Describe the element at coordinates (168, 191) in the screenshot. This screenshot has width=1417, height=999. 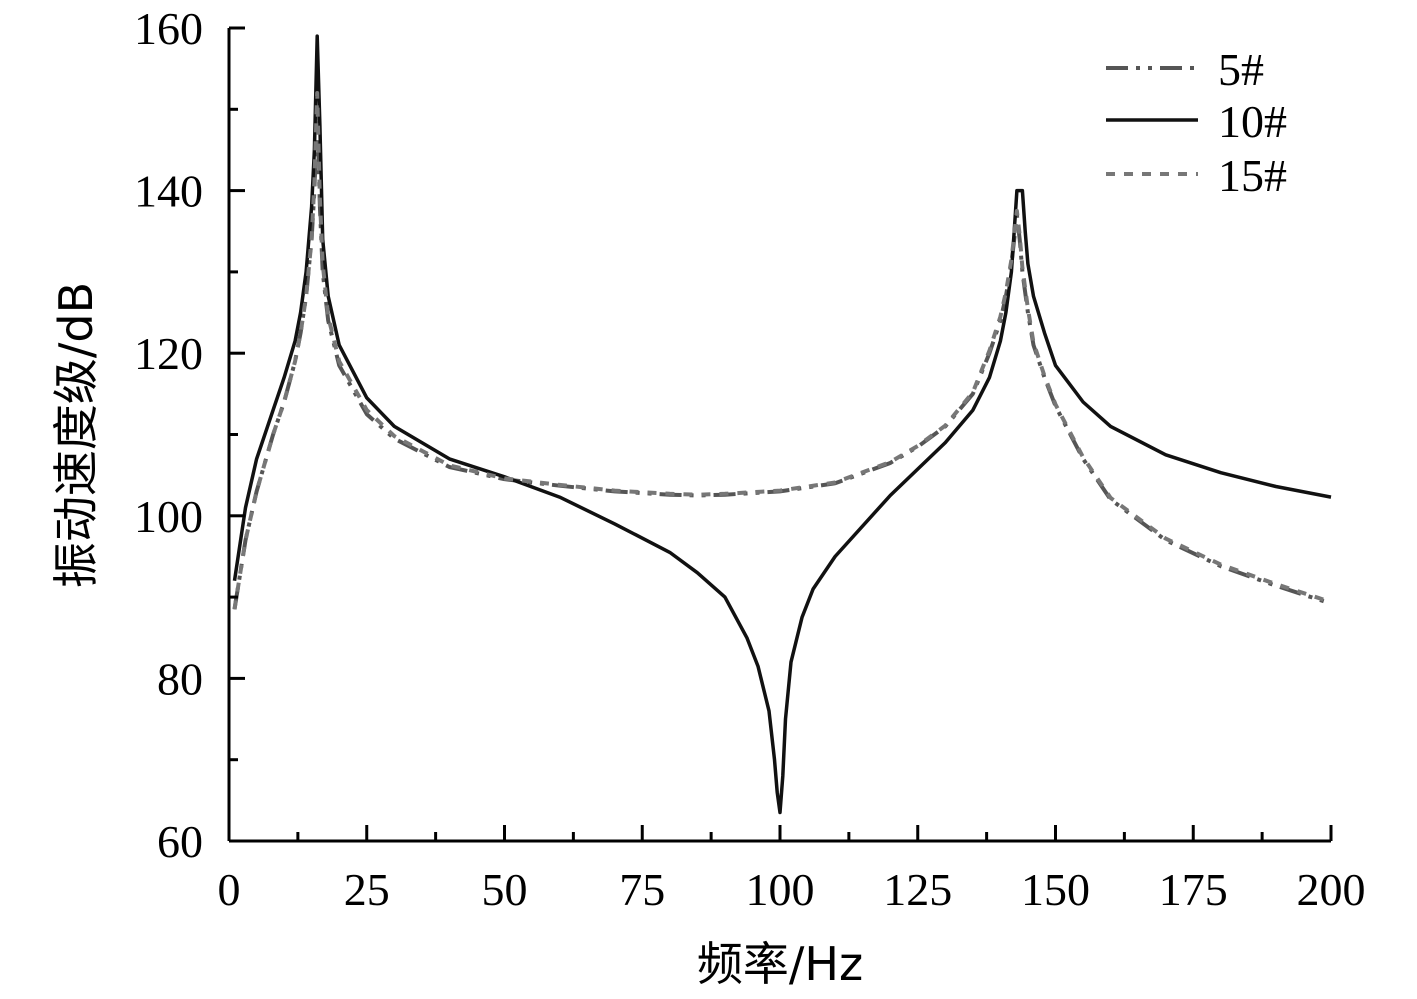
I see `y-tick-label: 140` at that location.